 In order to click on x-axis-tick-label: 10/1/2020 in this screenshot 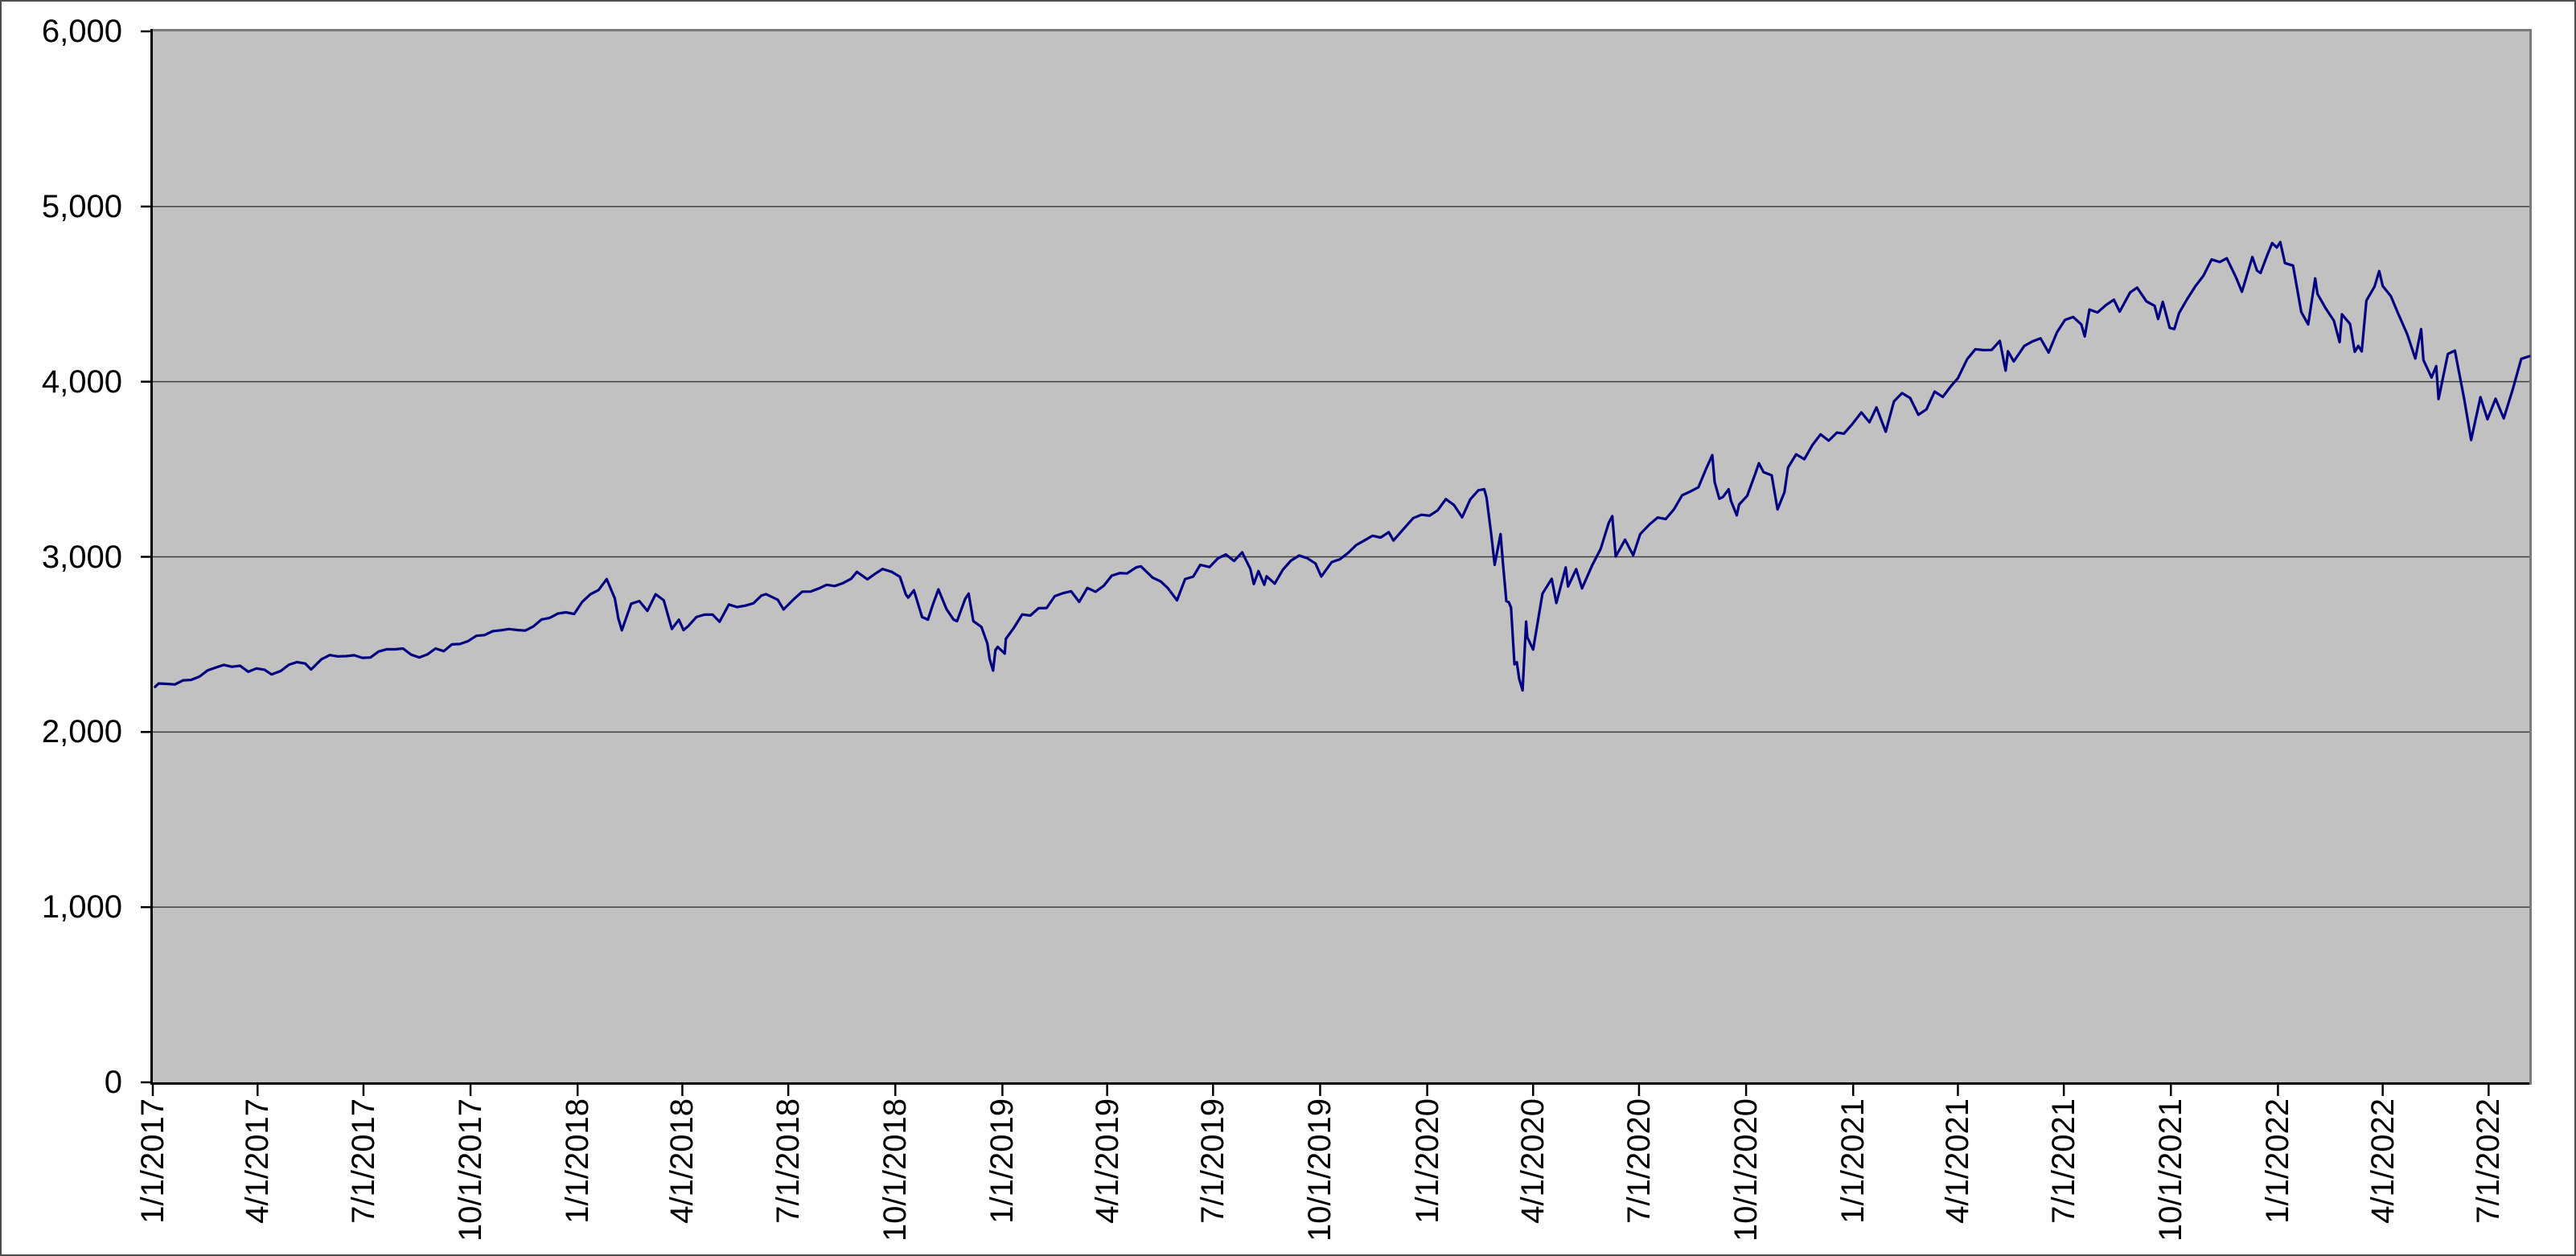, I will do `click(1746, 1170)`.